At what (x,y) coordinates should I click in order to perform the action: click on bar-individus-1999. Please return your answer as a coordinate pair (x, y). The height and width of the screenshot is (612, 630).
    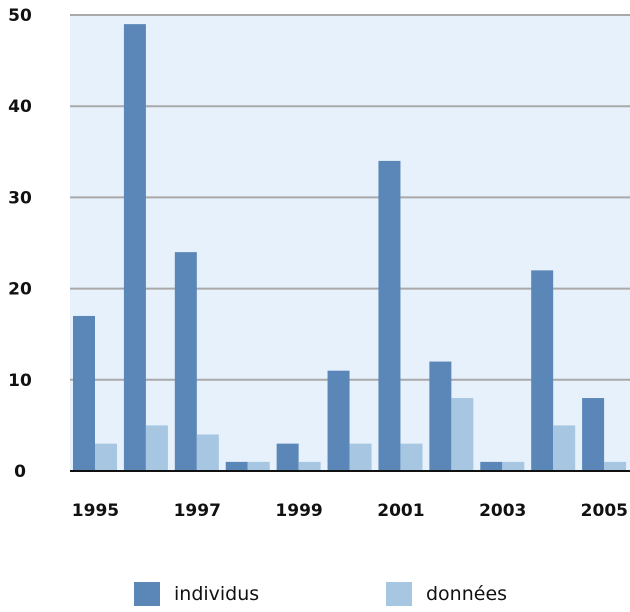
    Looking at the image, I should click on (287, 457).